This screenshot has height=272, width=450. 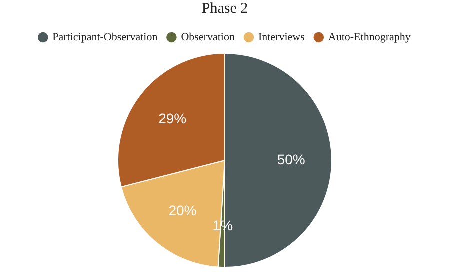 I want to click on legend-label: Interviews, so click(x=281, y=37).